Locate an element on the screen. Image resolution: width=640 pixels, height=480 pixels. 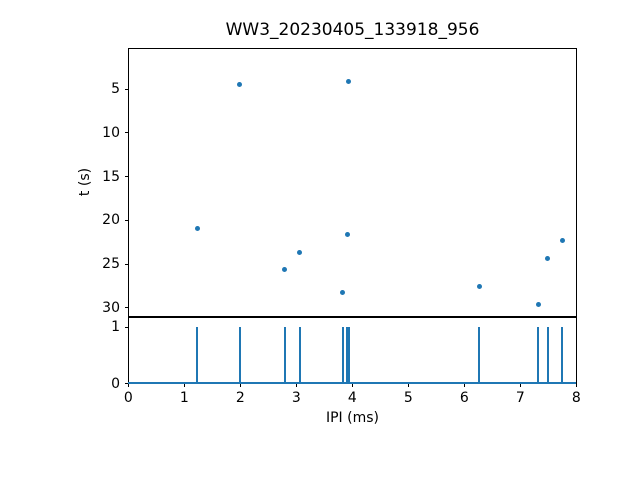
x-tick-label: 8 is located at coordinates (576, 398).